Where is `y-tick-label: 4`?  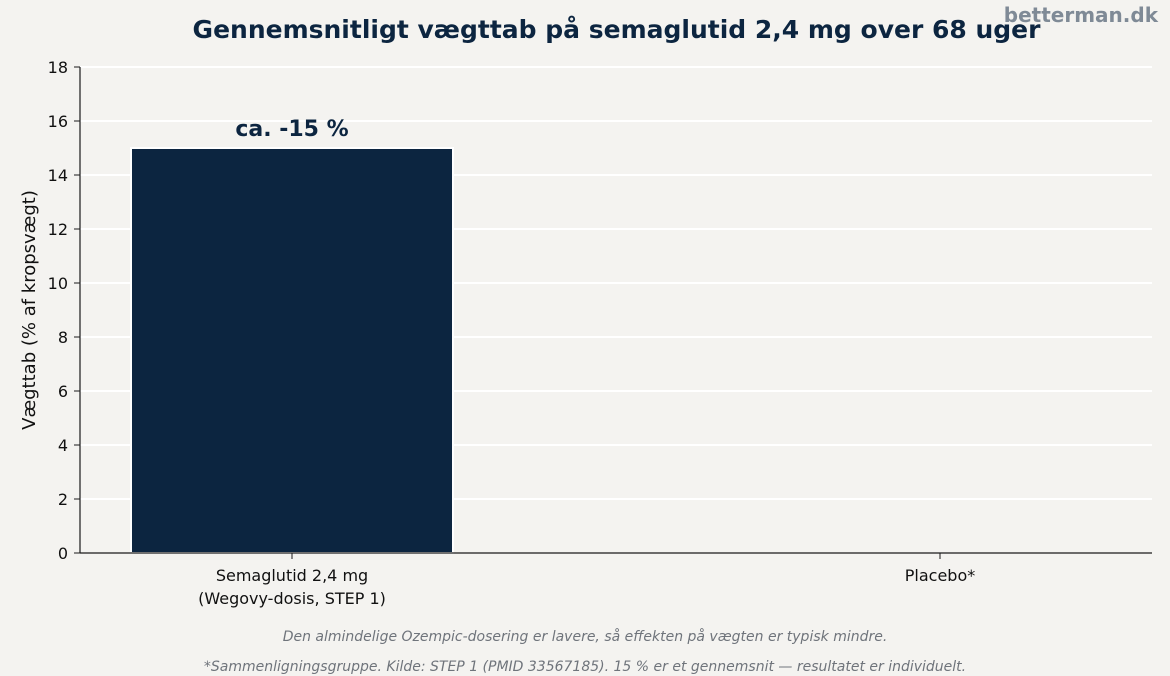 y-tick-label: 4 is located at coordinates (63, 445).